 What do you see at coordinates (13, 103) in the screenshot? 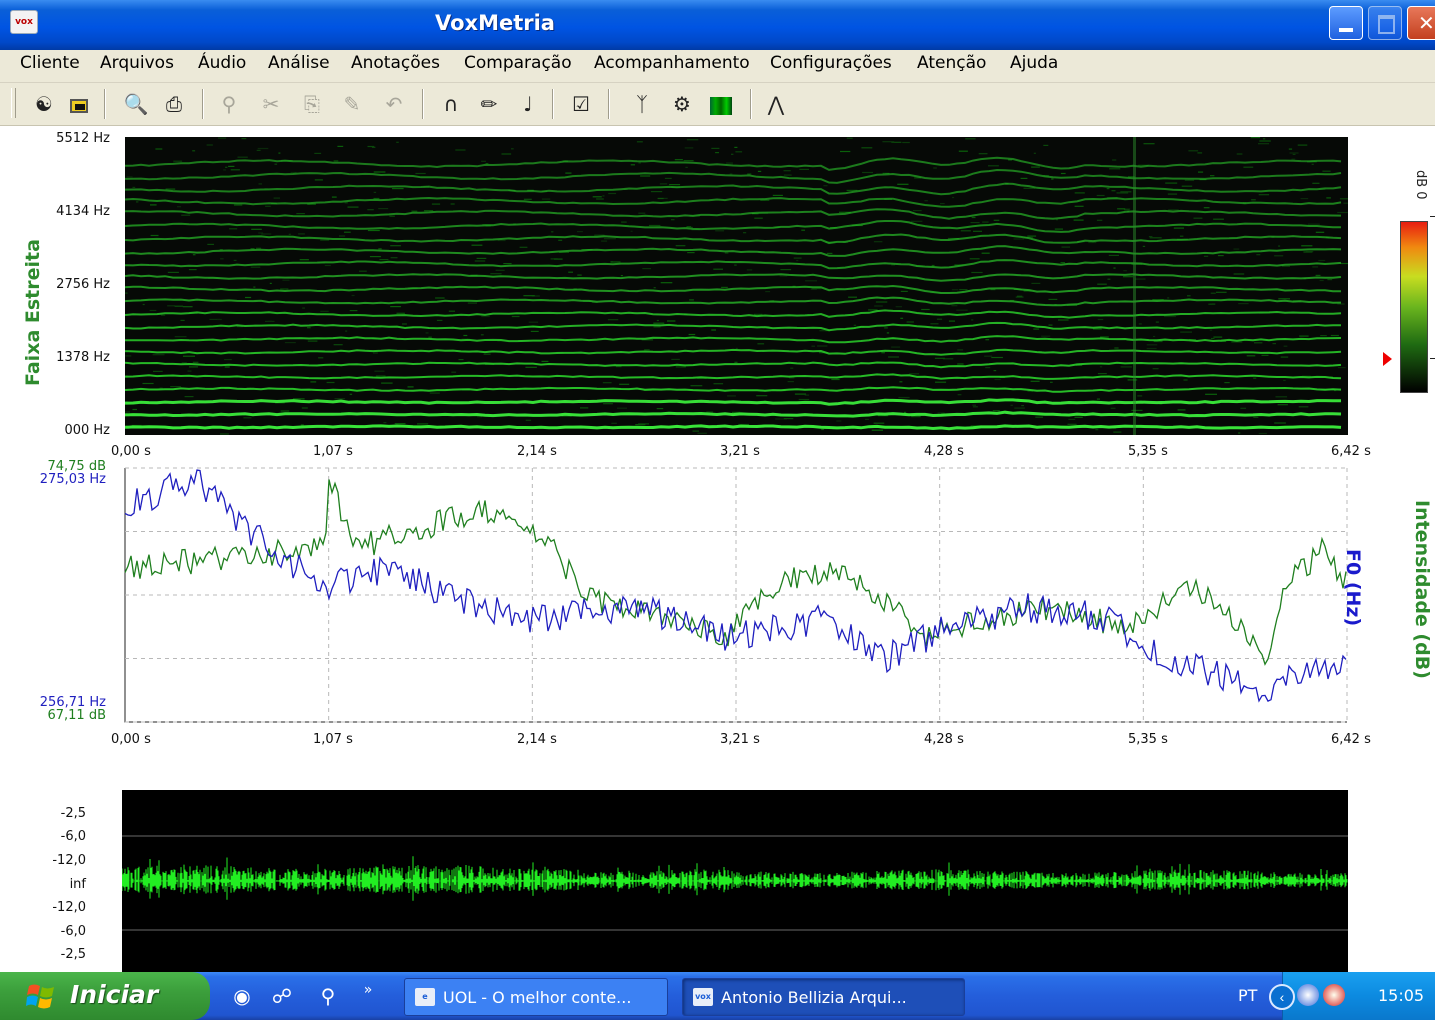
I see `toolbar-grip` at bounding box center [13, 103].